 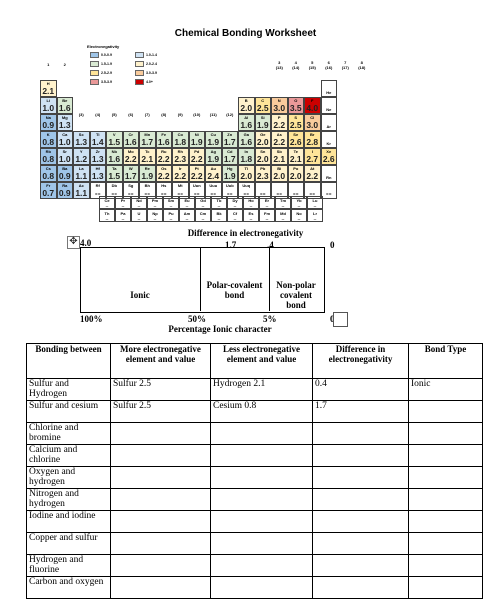 I want to click on bonding-pair-cell: Sulfur and Hydrogen, so click(x=68, y=389).